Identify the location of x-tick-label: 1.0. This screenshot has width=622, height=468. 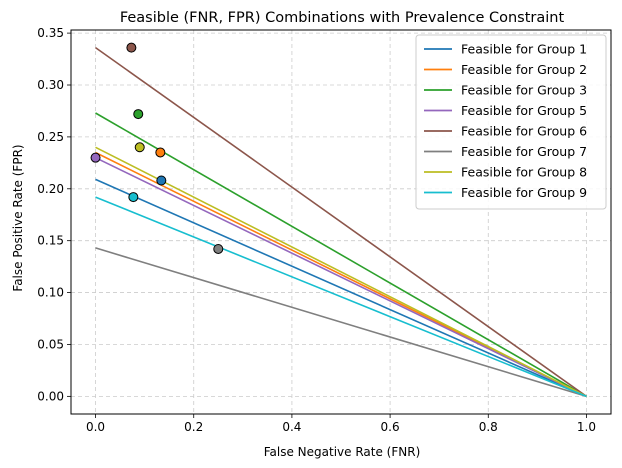
(586, 427).